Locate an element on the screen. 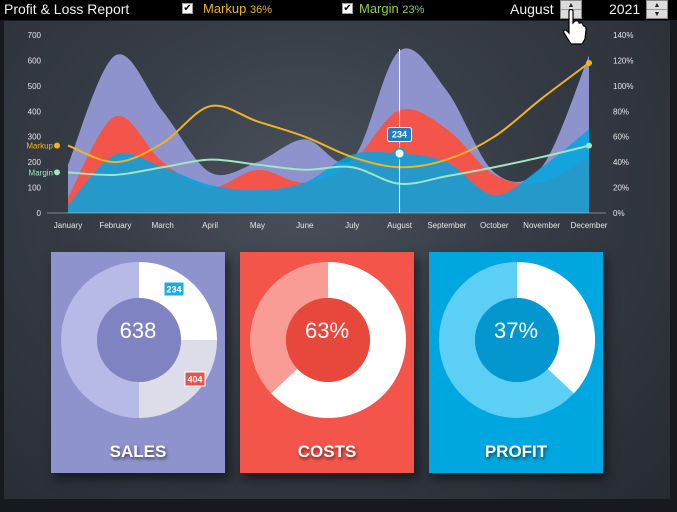  margin-end-dot is located at coordinates (589, 145).